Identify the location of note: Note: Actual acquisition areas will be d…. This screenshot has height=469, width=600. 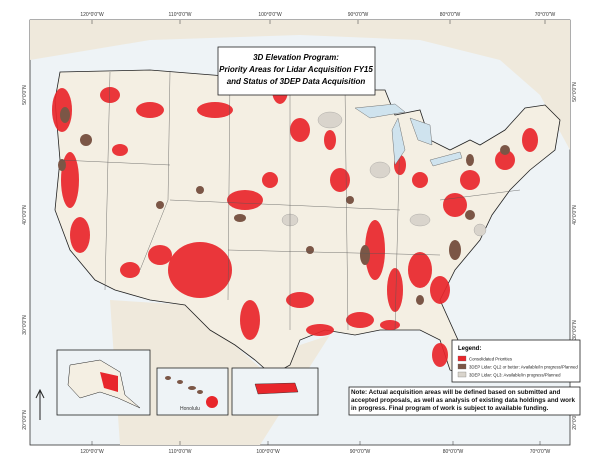
(463, 400).